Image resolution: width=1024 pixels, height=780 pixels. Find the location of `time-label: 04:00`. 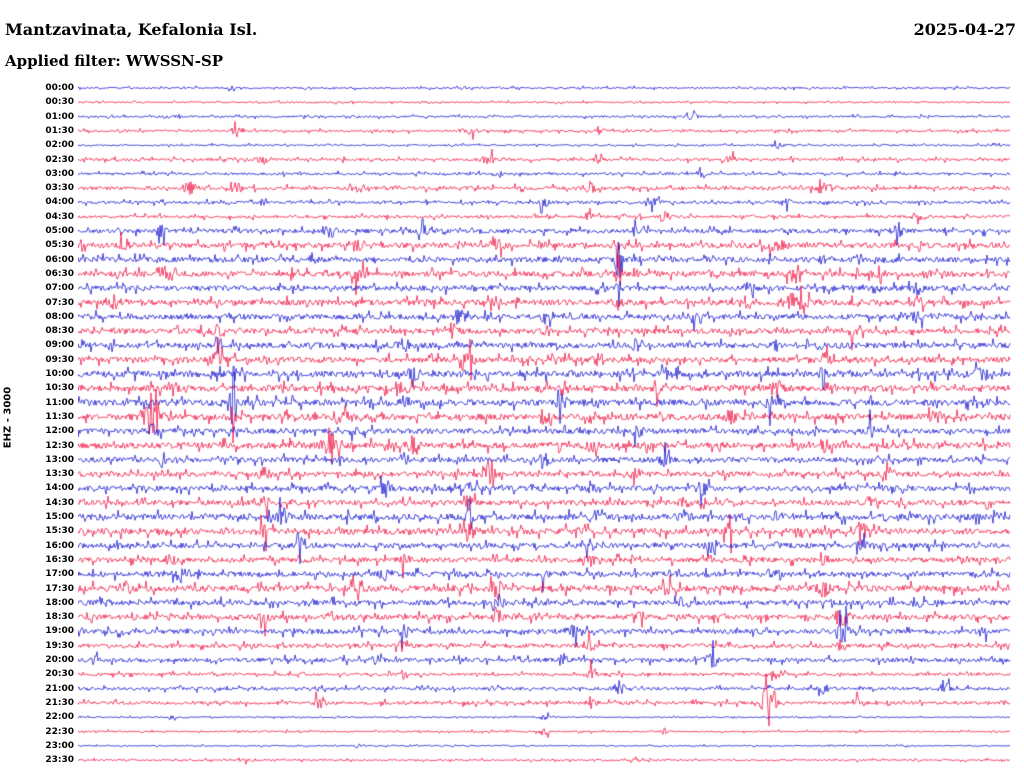

time-label: 04:00 is located at coordinates (59, 202).